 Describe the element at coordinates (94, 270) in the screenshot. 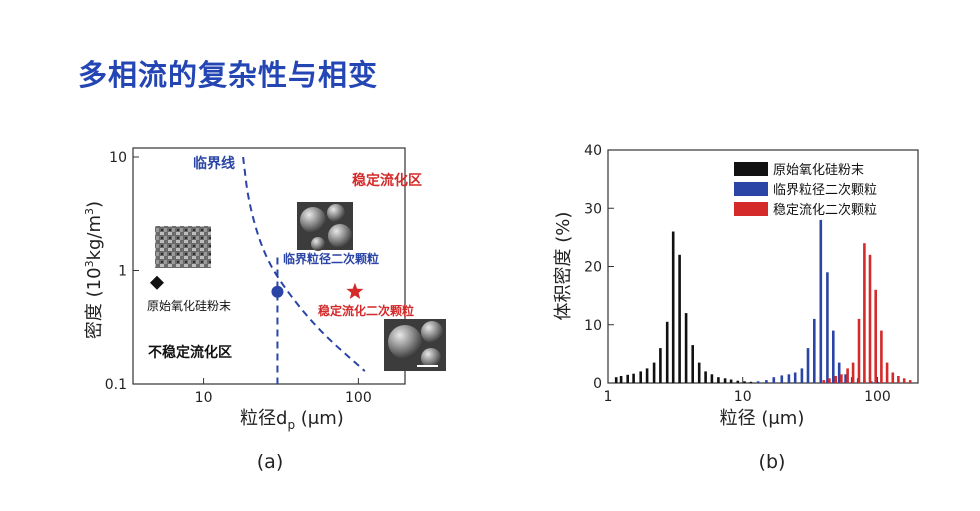

I see `chart-a-ylabel: 密度 (103kg/m3)` at that location.